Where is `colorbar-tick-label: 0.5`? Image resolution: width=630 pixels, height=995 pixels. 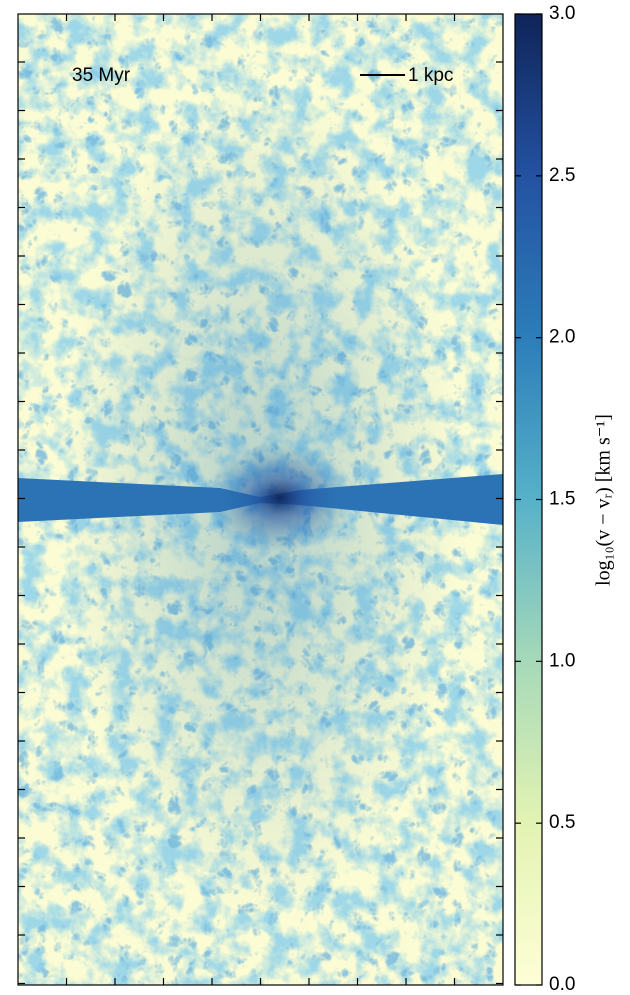 colorbar-tick-label: 0.5 is located at coordinates (562, 822).